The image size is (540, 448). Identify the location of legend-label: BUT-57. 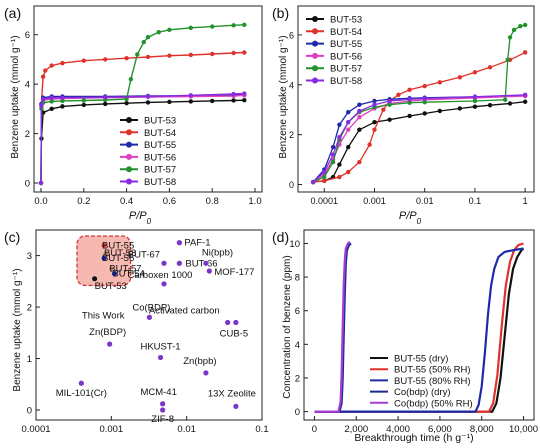
(346, 69).